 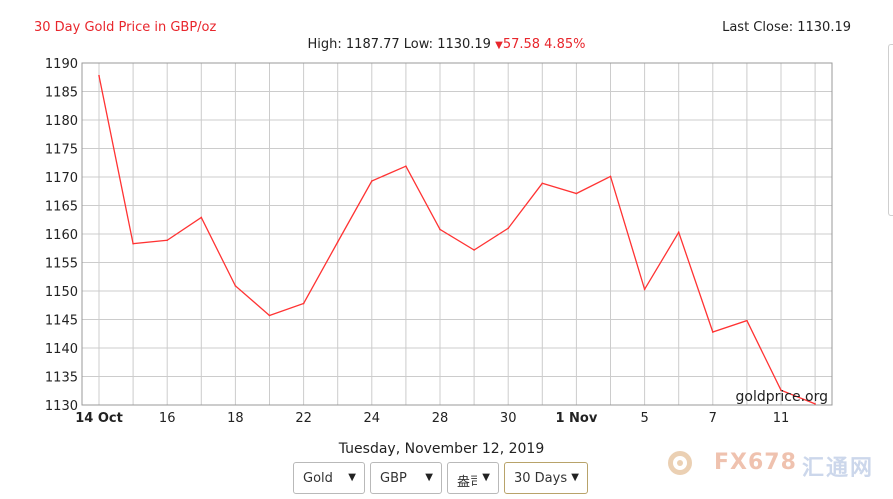 I want to click on range-select: 30 Days ▼, so click(x=546, y=478).